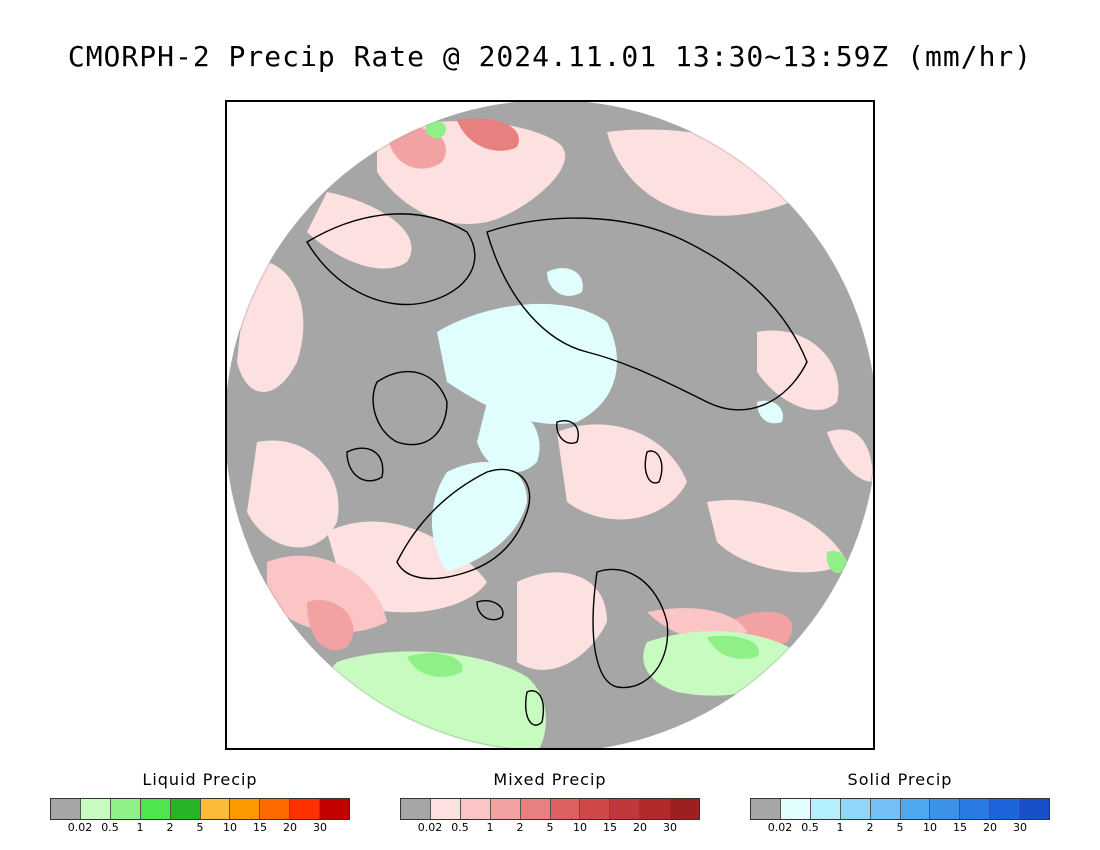 This screenshot has height=850, width=1100. What do you see at coordinates (647, 314) in the screenshot?
I see `siberia-outline` at bounding box center [647, 314].